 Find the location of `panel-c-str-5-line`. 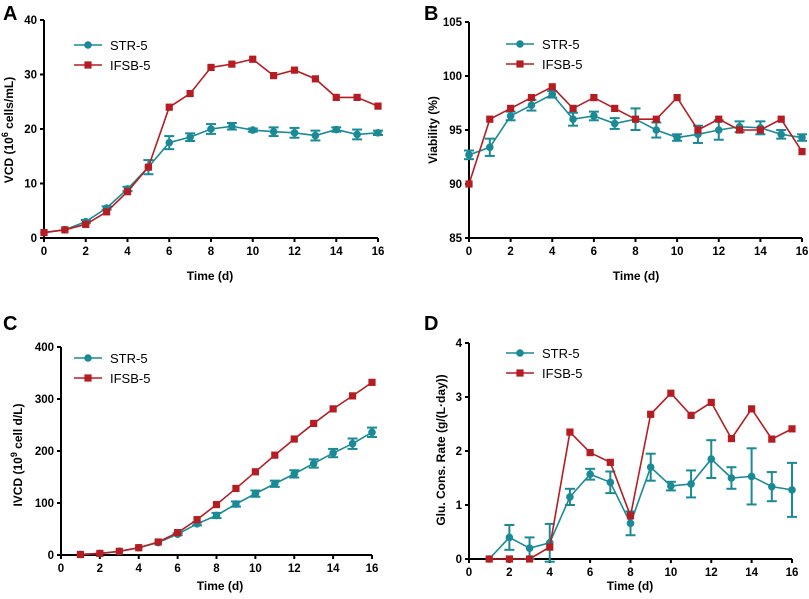

panel-c-str-5-line is located at coordinates (226, 493).